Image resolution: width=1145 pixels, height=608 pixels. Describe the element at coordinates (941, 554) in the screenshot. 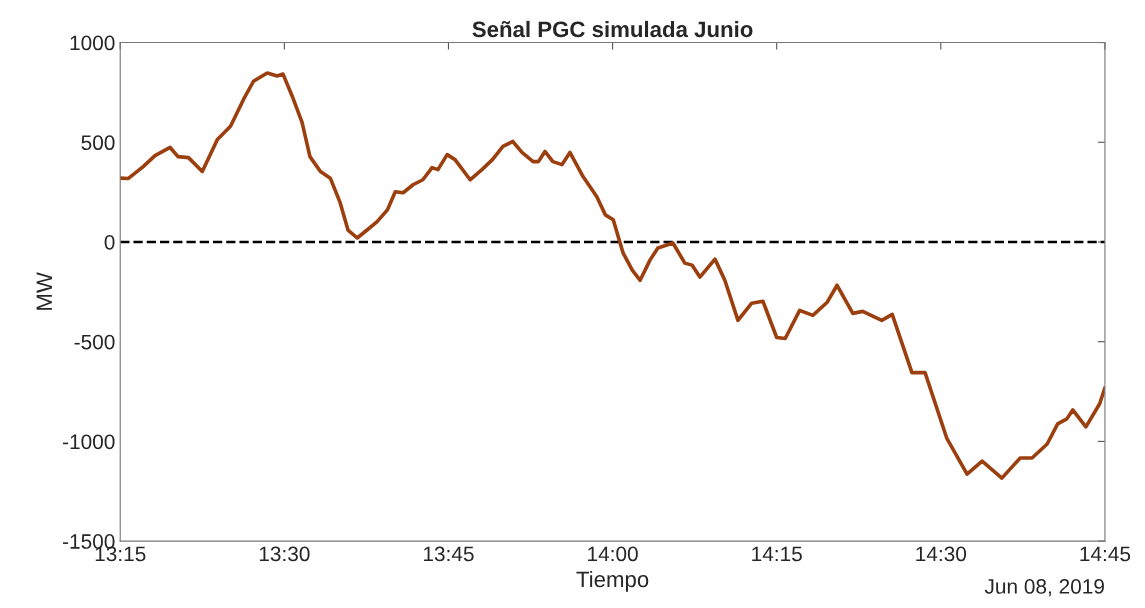

I see `x-tick-label: 14:30` at that location.